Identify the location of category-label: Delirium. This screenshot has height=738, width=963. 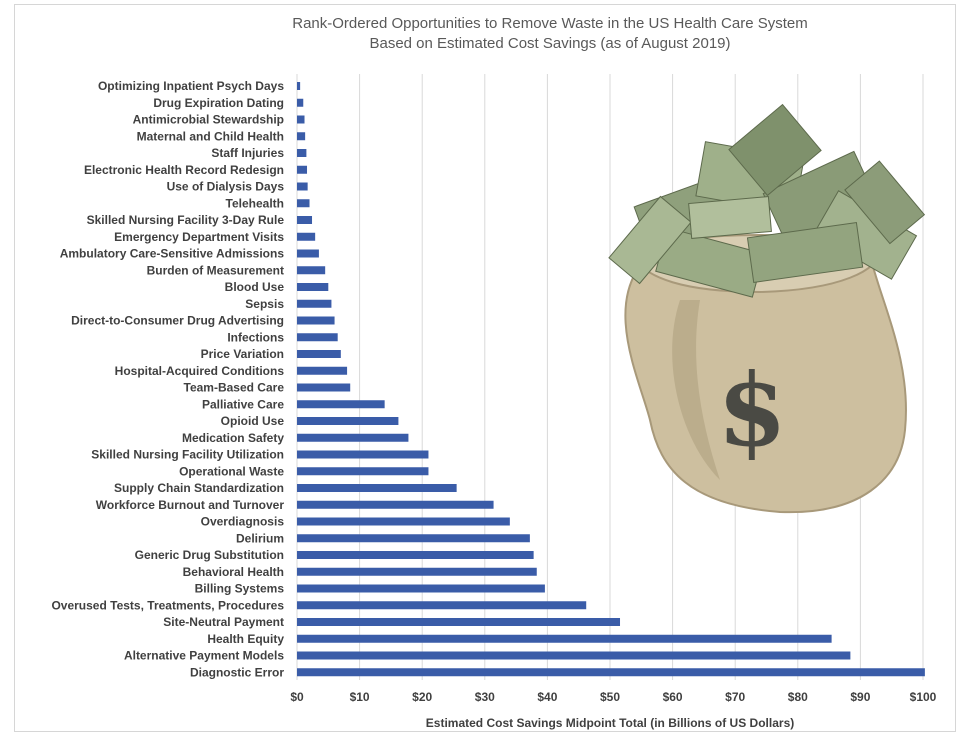
(260, 538).